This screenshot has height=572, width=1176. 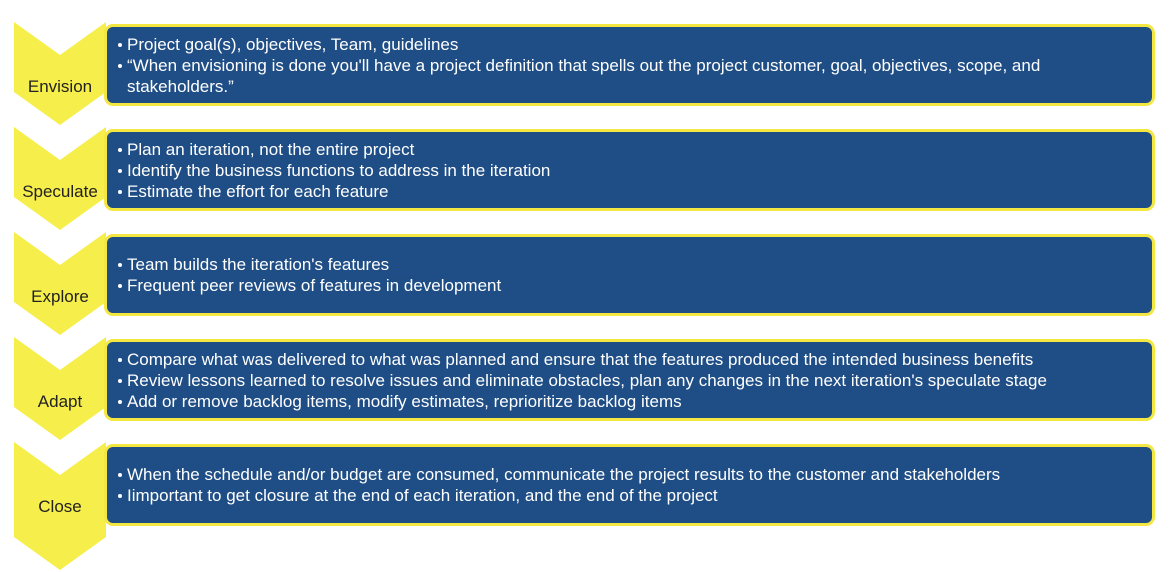 What do you see at coordinates (629, 191) in the screenshot?
I see `bullet-item: Estimate the effort for each feature` at bounding box center [629, 191].